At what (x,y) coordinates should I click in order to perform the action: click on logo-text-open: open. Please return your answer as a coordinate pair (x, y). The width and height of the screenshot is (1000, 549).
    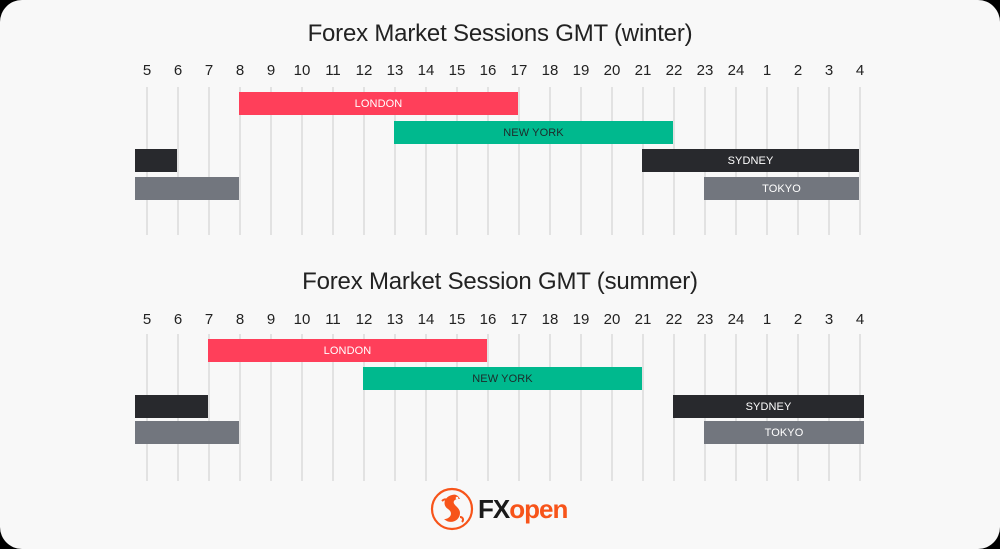
    Looking at the image, I should click on (538, 508).